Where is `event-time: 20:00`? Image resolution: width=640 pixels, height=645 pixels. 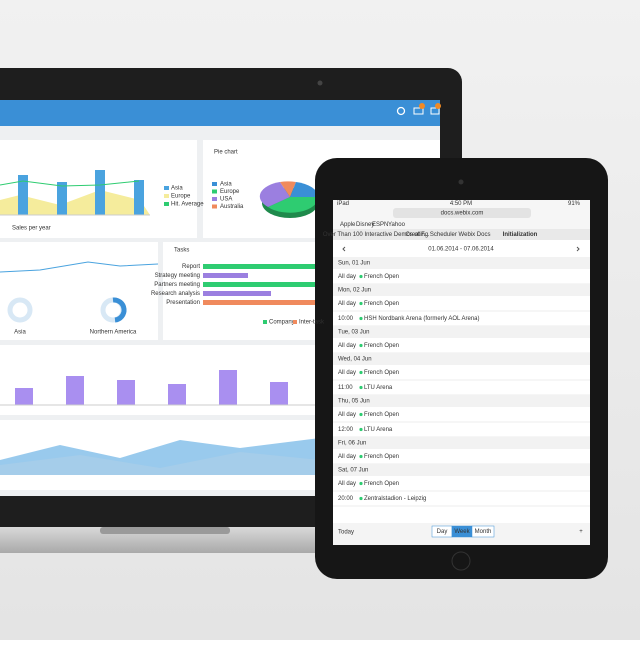
event-time: 20:00 is located at coordinates (346, 499).